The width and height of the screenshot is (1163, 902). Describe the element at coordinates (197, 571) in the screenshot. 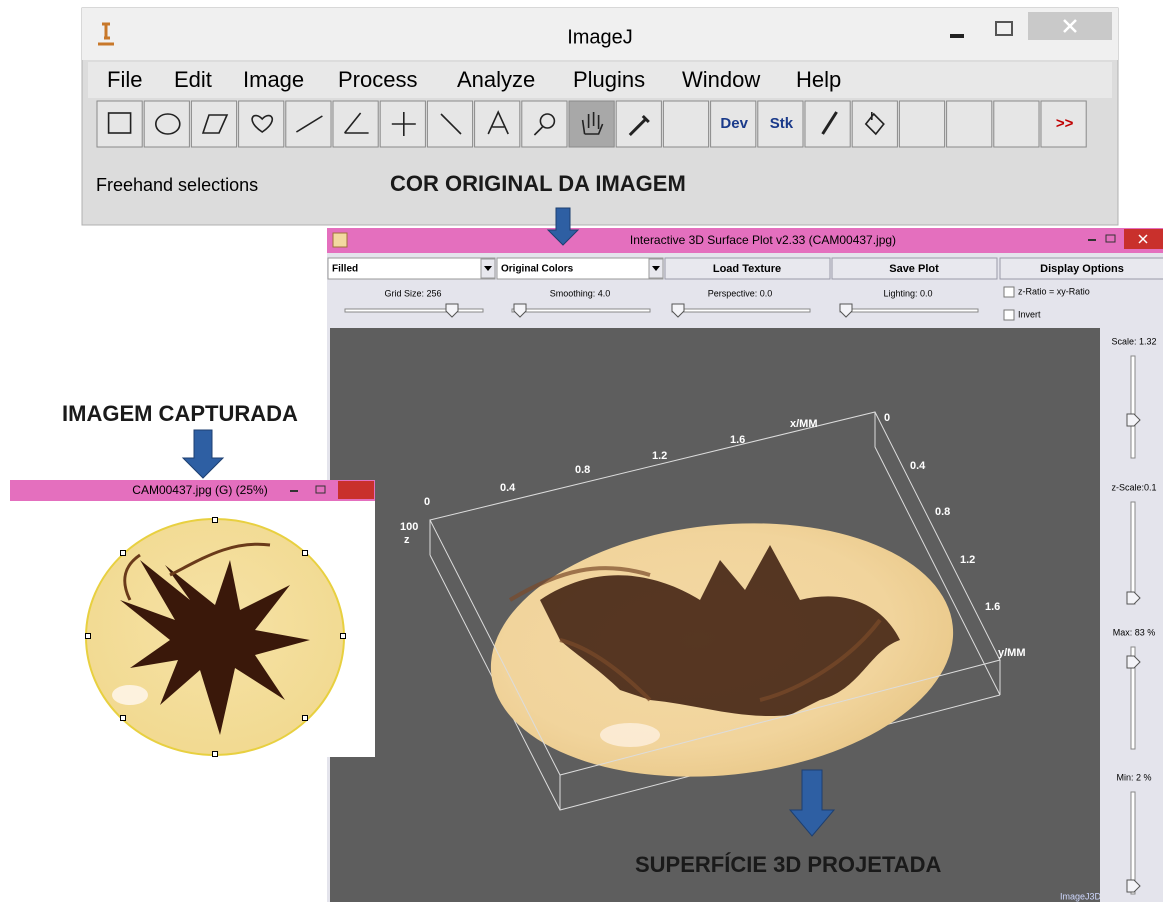

I see `image-branches` at that location.